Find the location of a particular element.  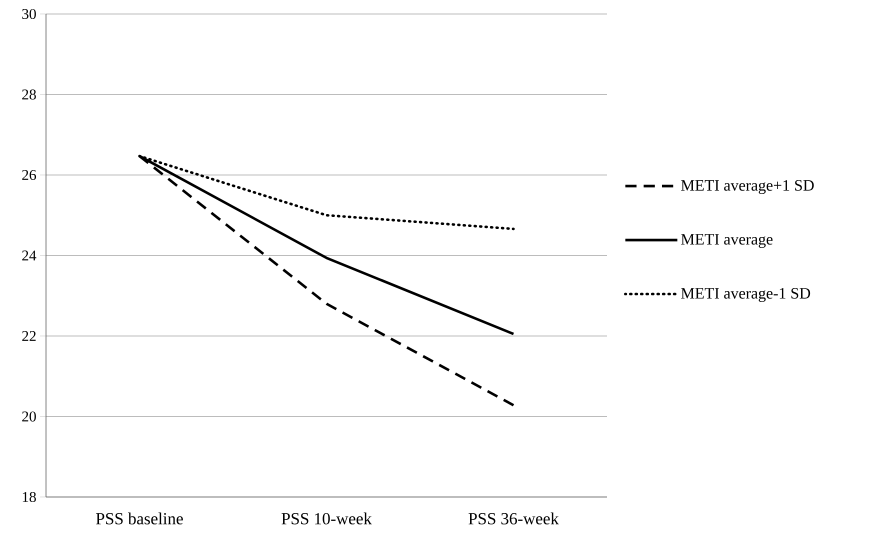

legend-label: METI average-1 SD is located at coordinates (745, 295).